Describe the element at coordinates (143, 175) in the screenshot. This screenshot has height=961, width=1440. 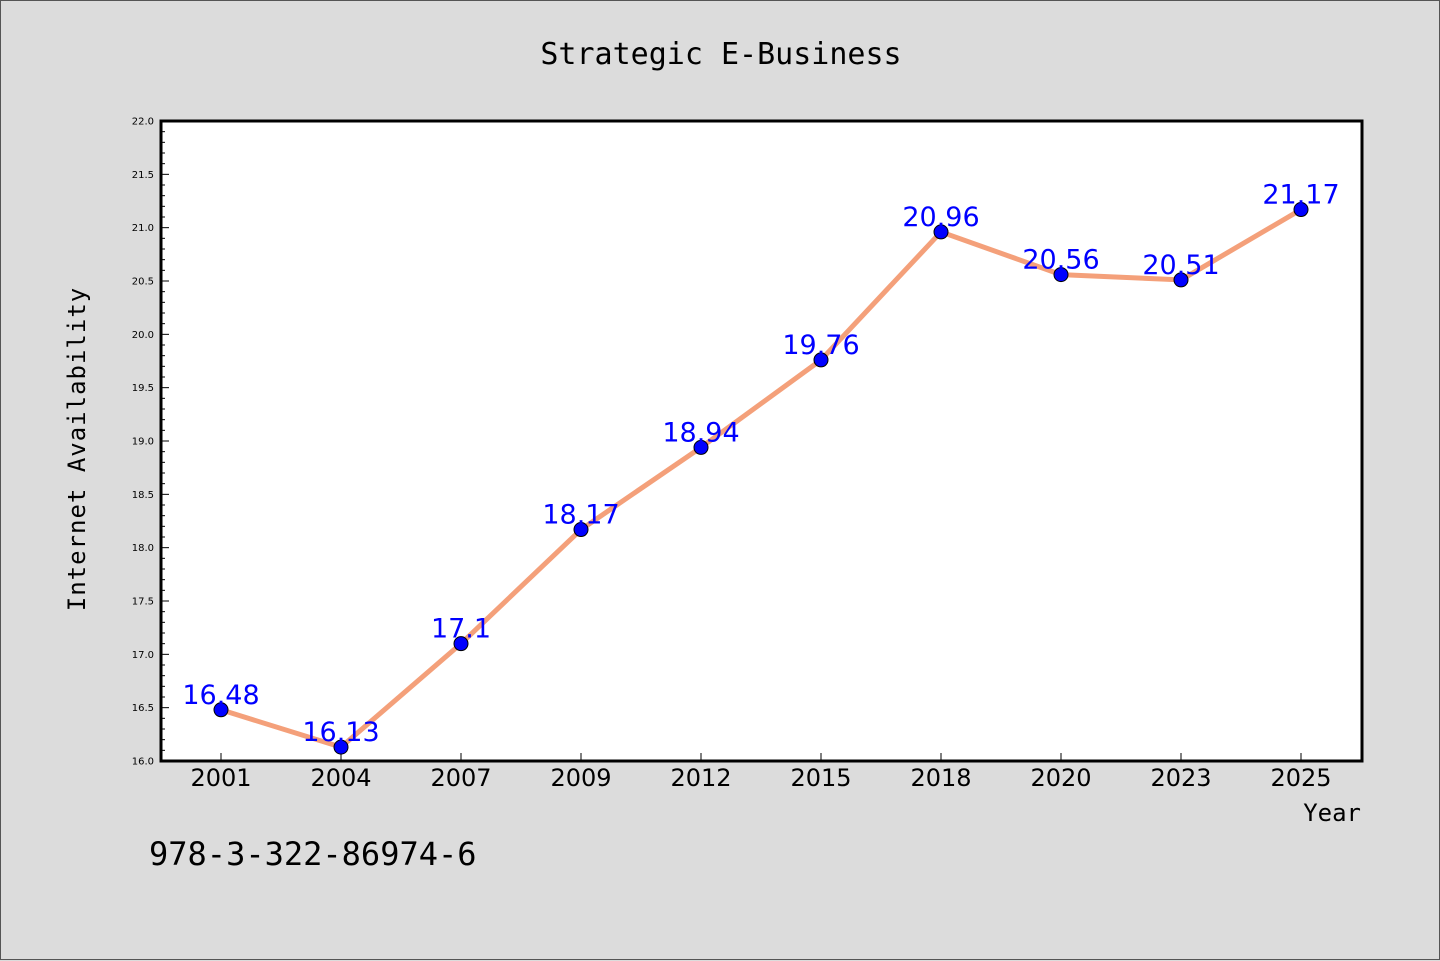
I see `y-tick-label: 21.5` at that location.